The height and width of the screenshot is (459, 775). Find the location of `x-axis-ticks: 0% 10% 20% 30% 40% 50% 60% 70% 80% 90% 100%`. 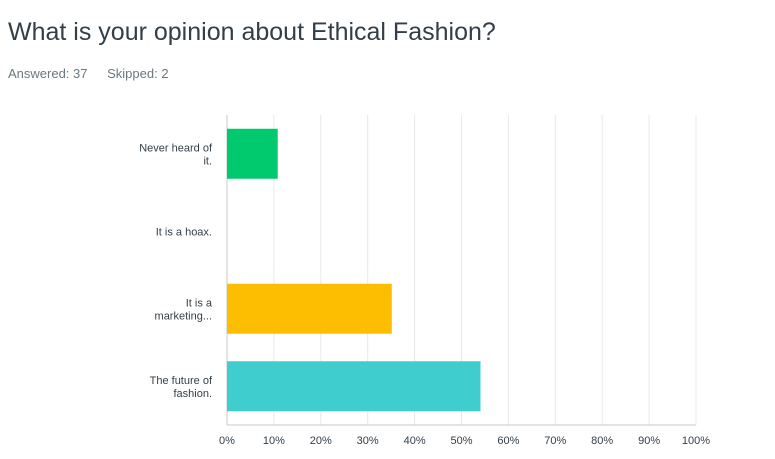

x-axis-ticks: 0% 10% 20% 30% 40% 50% 60% 70% 80% 90% 100% is located at coordinates (464, 441).